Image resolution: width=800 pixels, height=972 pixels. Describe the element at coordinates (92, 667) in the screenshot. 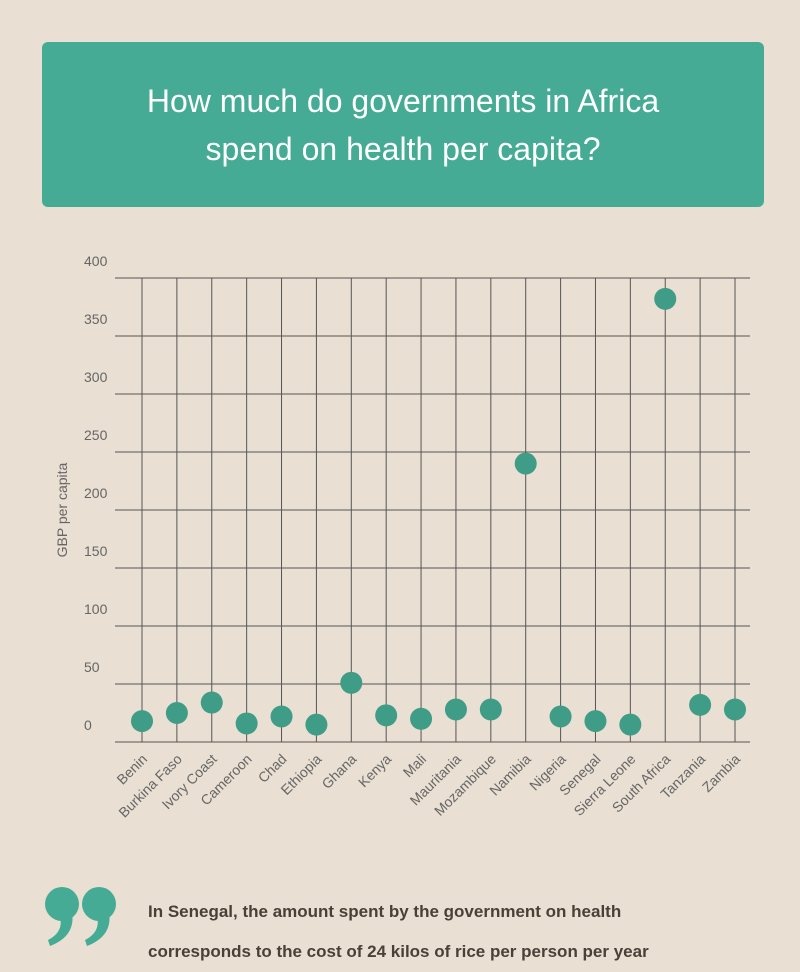

I see `y-tick-label: 50` at that location.